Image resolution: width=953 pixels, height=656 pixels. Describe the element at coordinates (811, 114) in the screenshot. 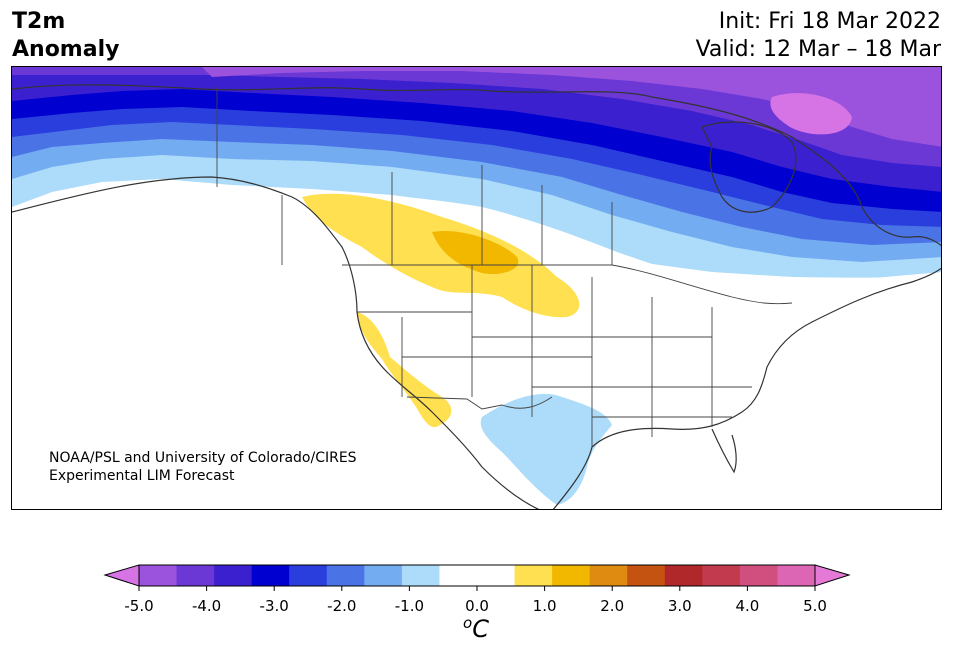

I see `anomaly-band-cold-magenta` at that location.